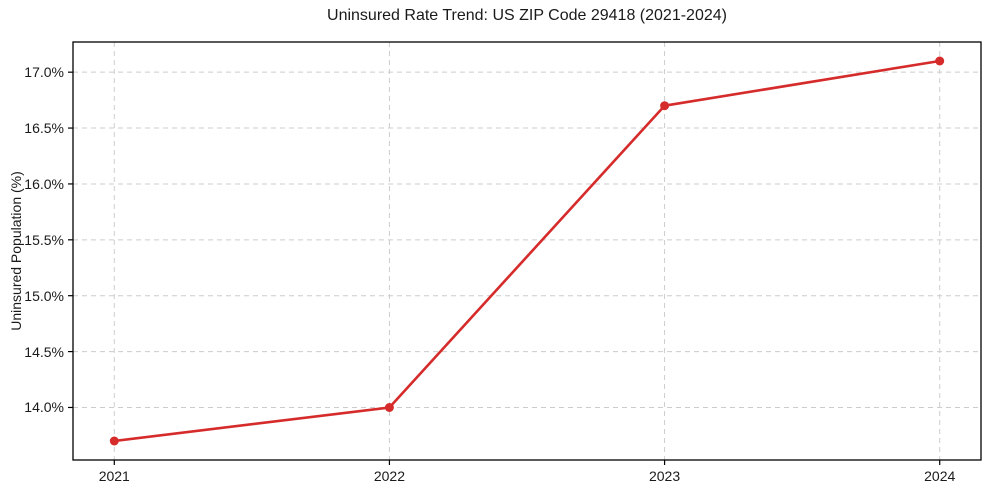 This screenshot has height=490, width=989. Describe the element at coordinates (44, 239) in the screenshot. I see `y-tick-label: 15.5%` at that location.